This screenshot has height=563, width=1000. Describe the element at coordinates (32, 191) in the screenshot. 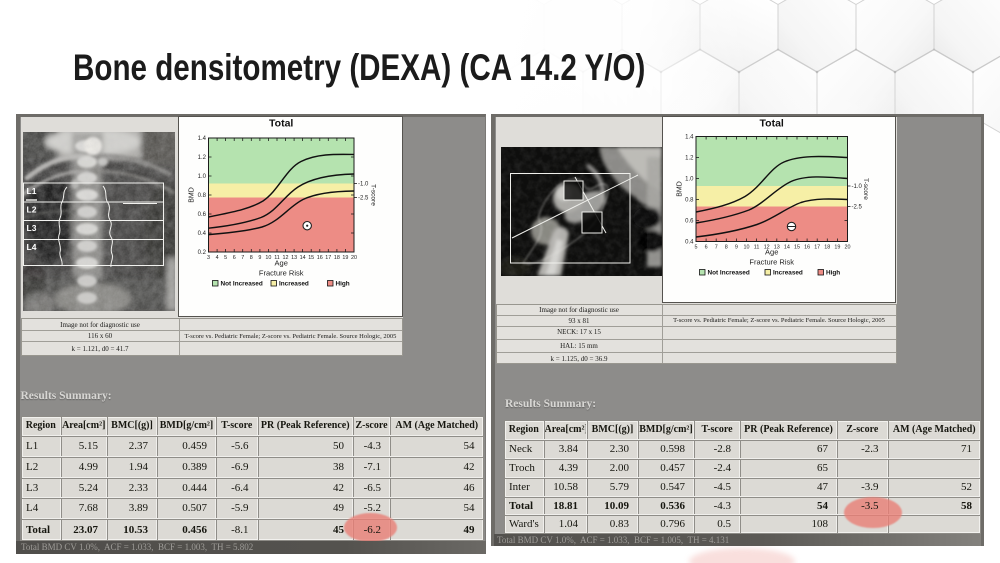

I see `svg-text: L1` at that location.